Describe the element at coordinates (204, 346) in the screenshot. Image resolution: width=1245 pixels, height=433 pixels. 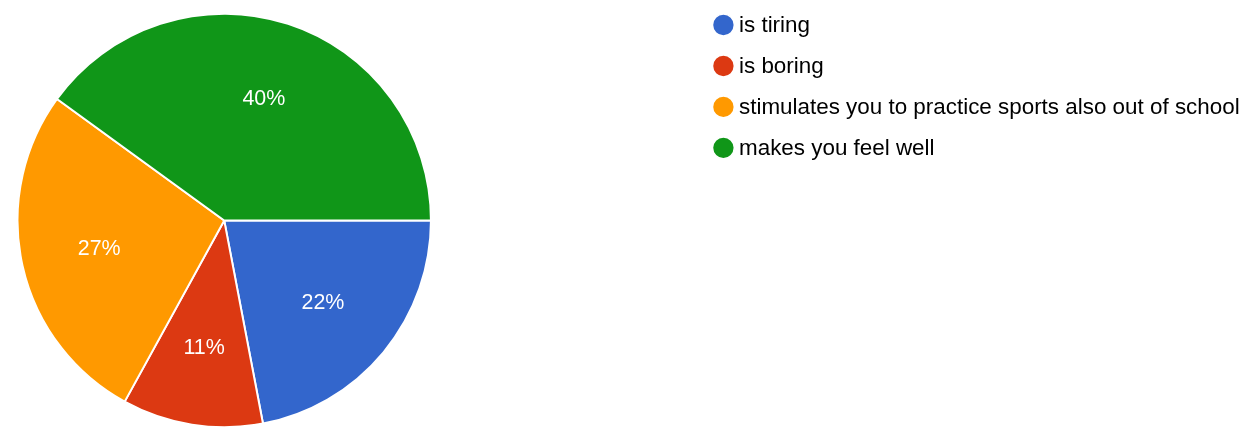
I see `data-label: 11%` at that location.